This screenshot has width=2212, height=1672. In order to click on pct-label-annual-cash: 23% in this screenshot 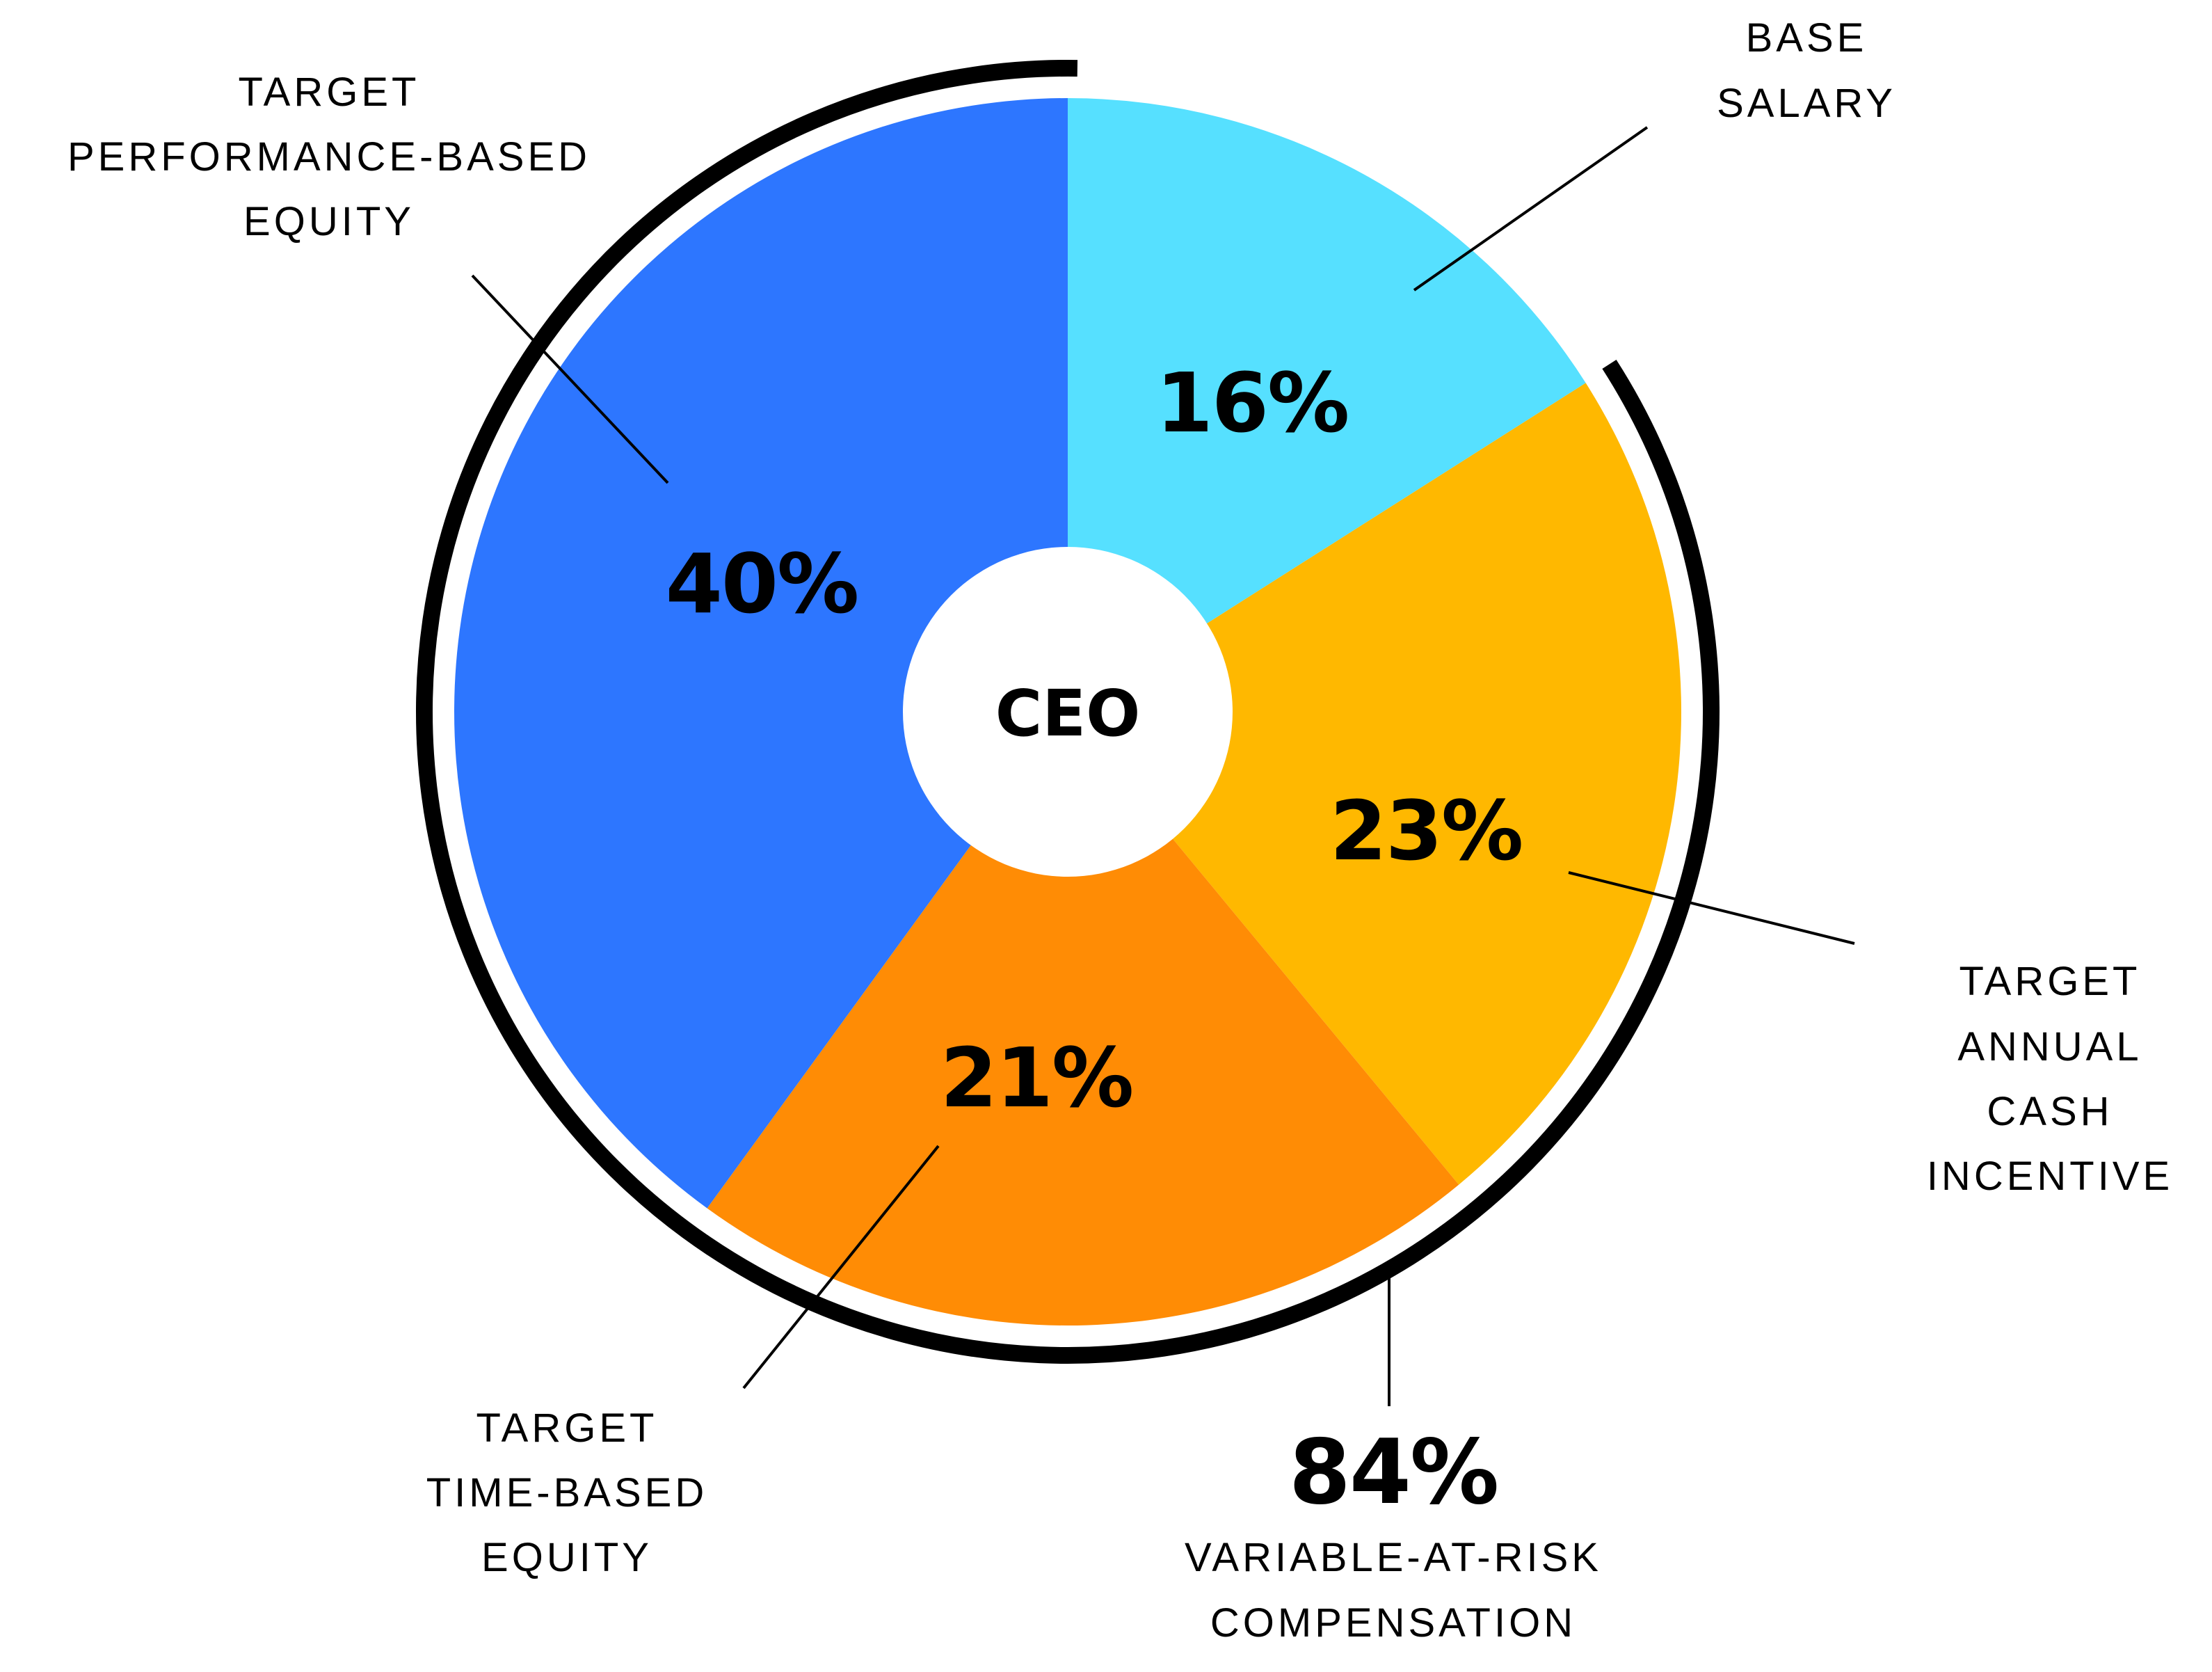, I will do `click(1426, 831)`.